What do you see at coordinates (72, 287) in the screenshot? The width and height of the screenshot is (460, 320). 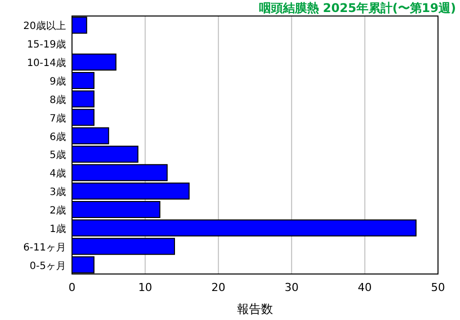 I see `x-tick-label: 0` at bounding box center [72, 287].